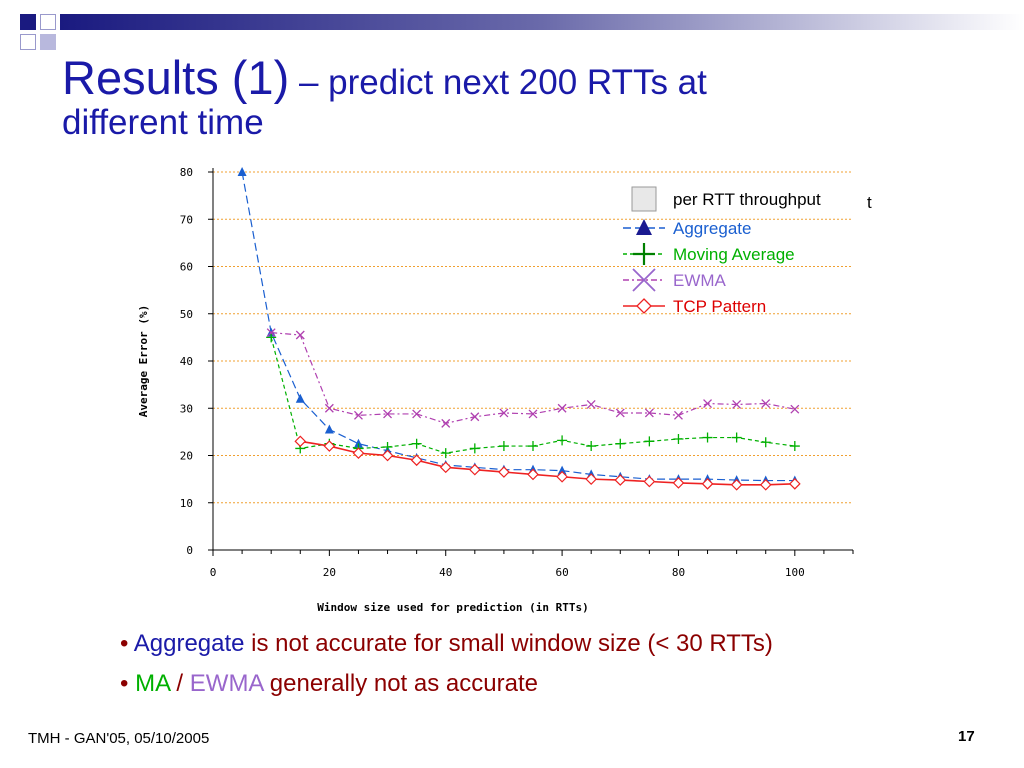 The height and width of the screenshot is (768, 1024). What do you see at coordinates (186, 408) in the screenshot?
I see `y-tick-label: 30` at bounding box center [186, 408].